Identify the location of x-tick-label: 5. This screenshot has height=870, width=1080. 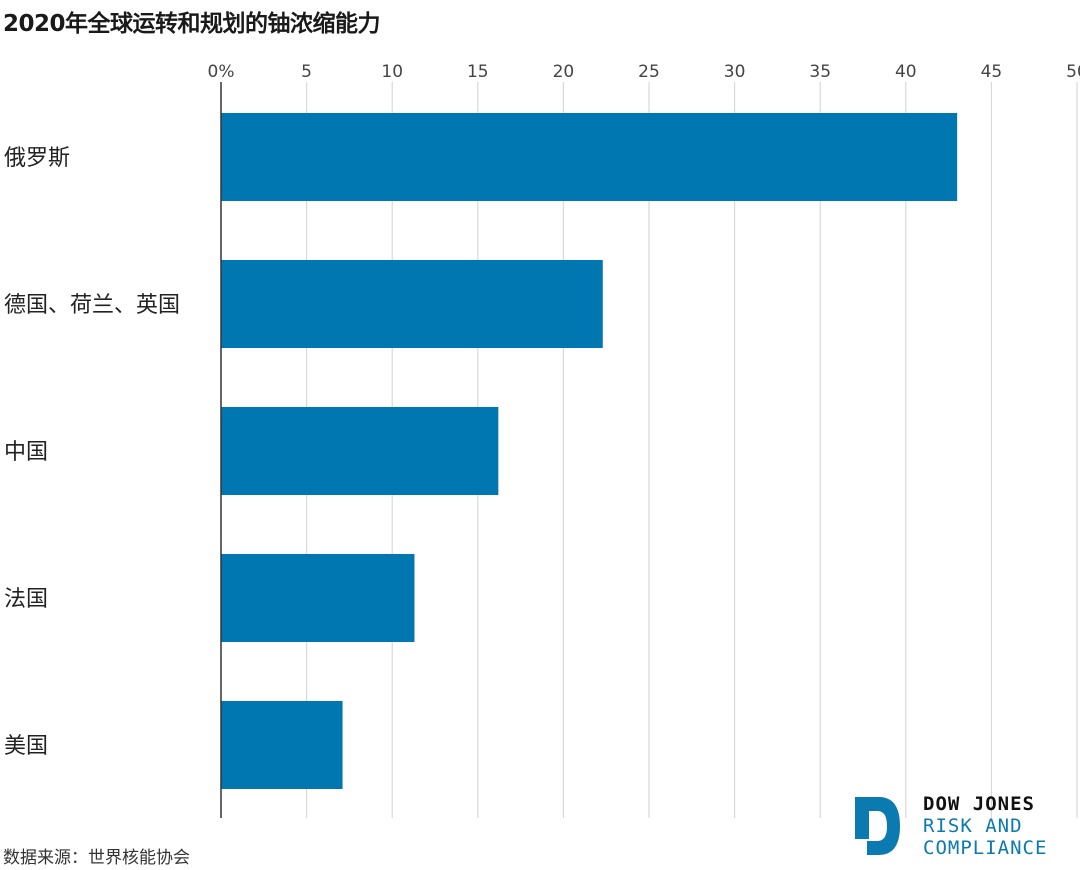
(306, 72).